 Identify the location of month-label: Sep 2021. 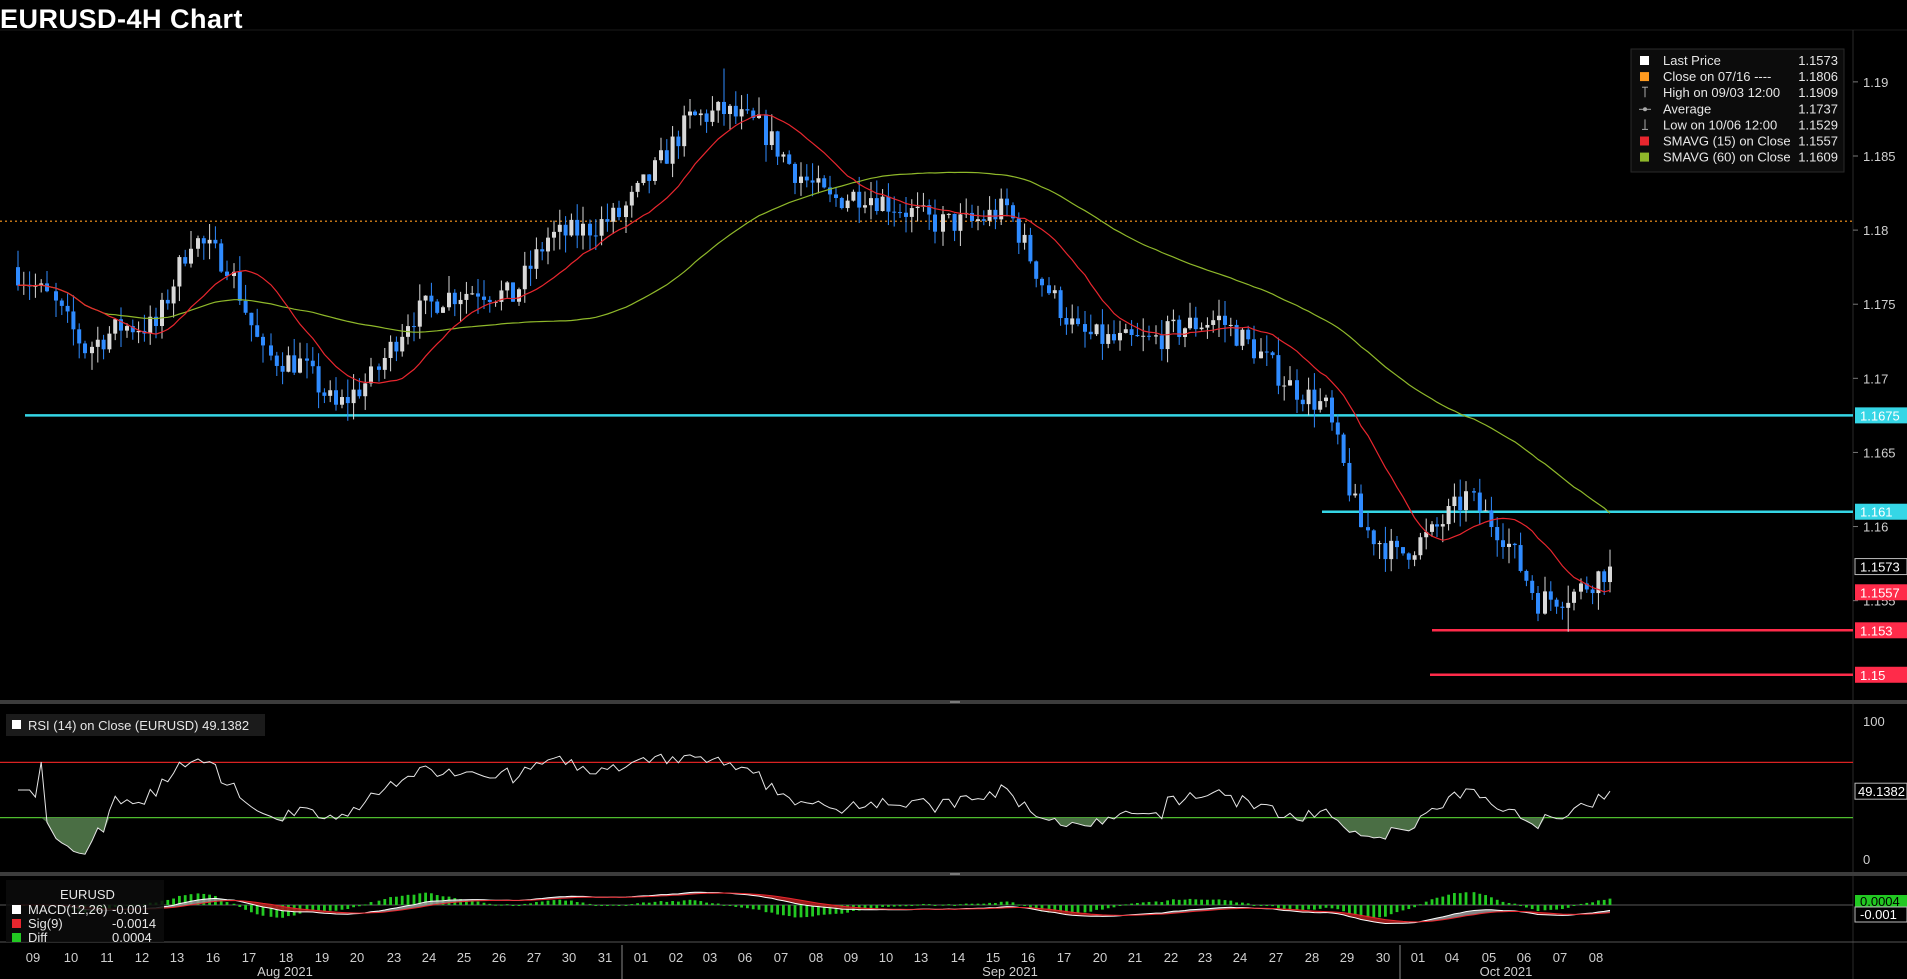
(1010, 971).